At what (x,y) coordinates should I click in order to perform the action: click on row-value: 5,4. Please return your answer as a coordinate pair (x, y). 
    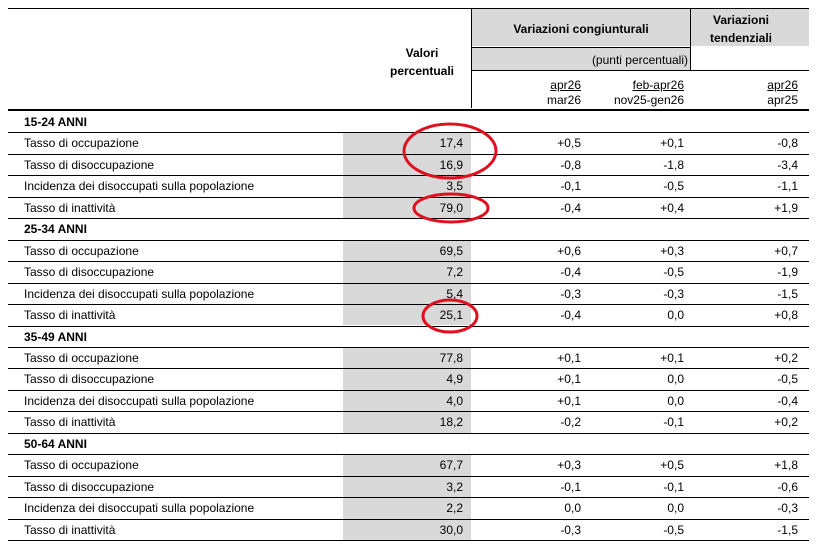
    Looking at the image, I should click on (454, 293).